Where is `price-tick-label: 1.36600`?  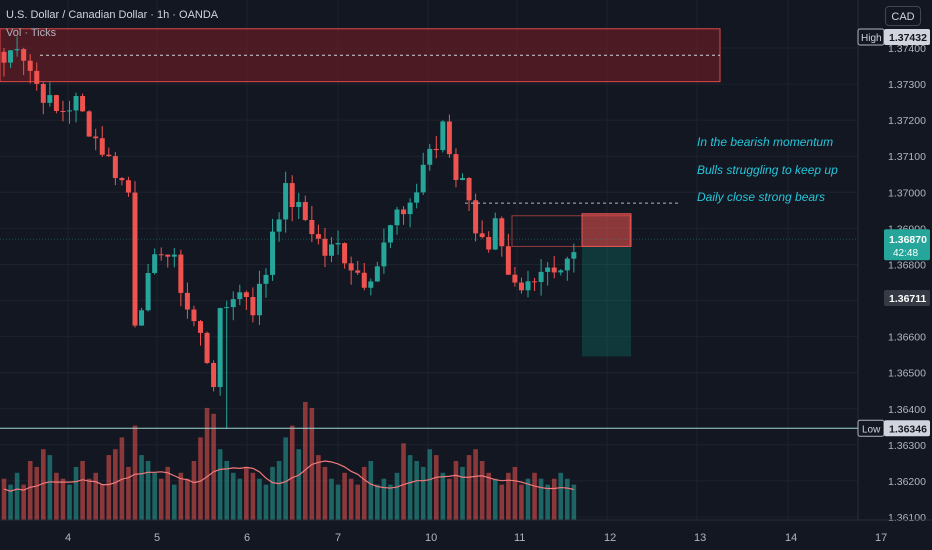 price-tick-label: 1.36600 is located at coordinates (907, 338).